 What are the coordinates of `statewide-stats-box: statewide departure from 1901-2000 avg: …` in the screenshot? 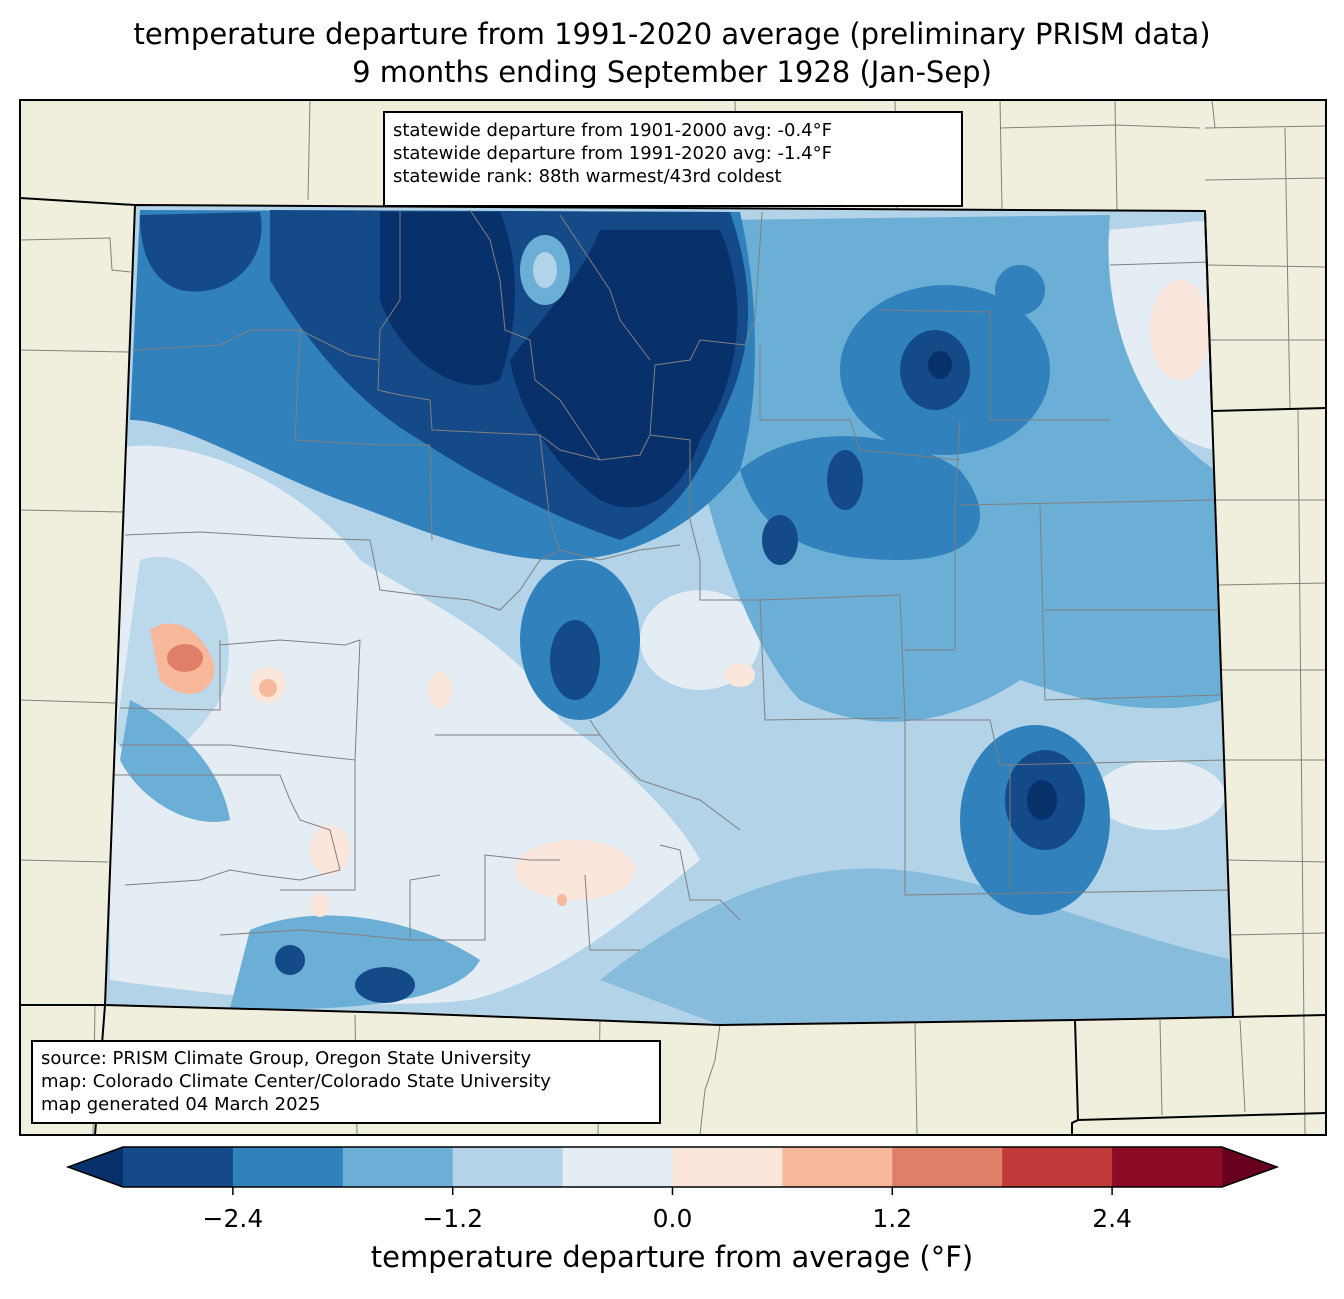 It's located at (673, 159).